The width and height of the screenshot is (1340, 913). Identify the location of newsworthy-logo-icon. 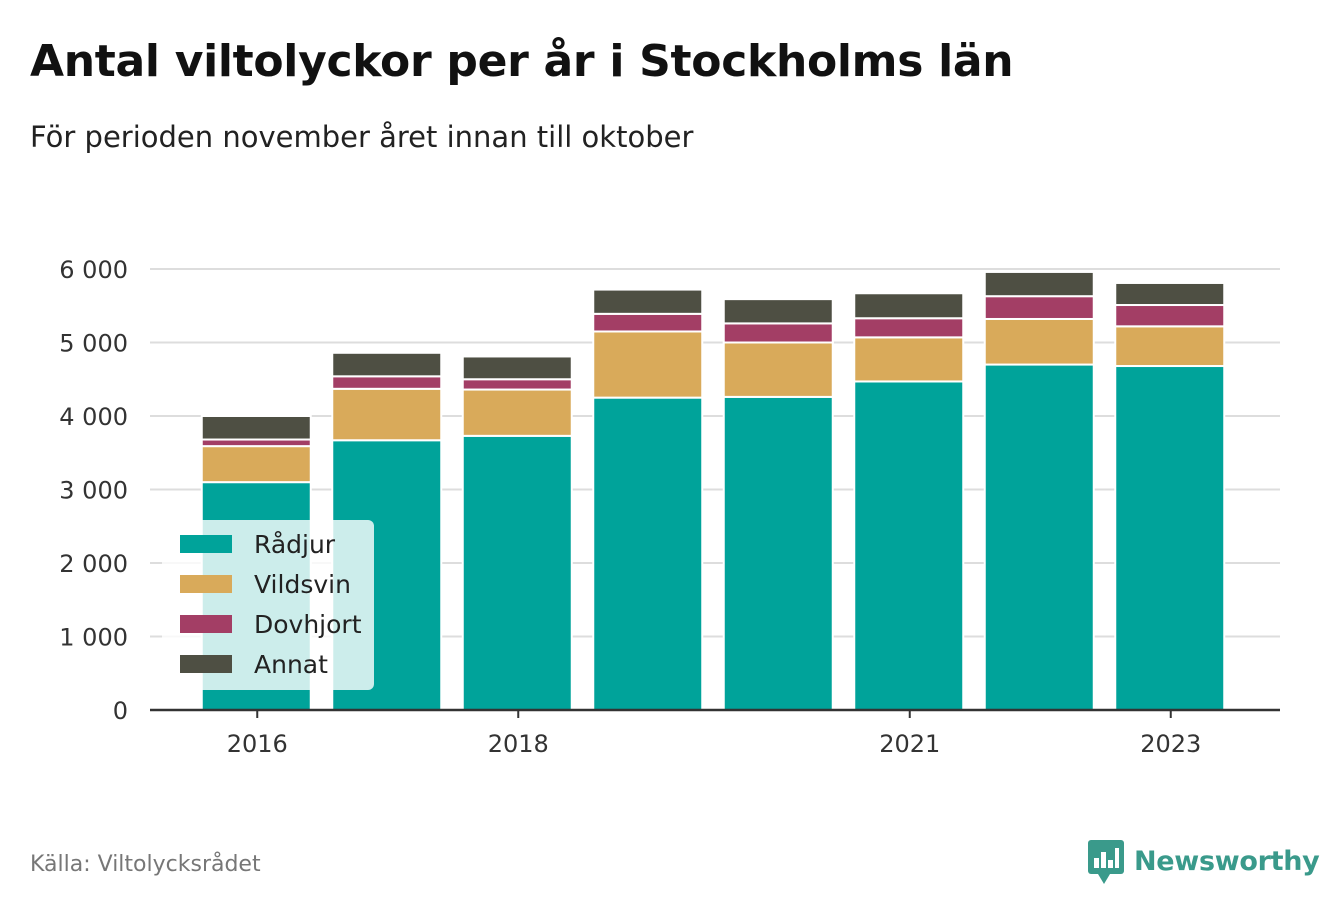
(1106, 862).